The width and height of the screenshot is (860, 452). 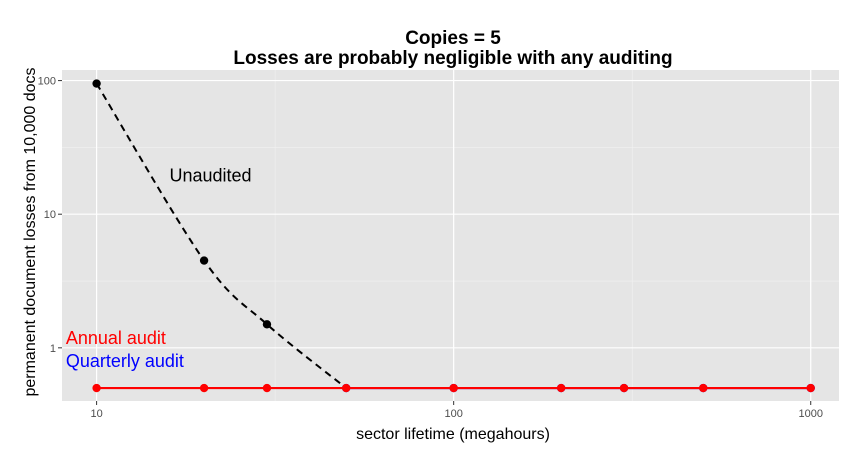 What do you see at coordinates (159, 268) in the screenshot?
I see `annotations: Unaudited Annual audit Quarterly audit` at bounding box center [159, 268].